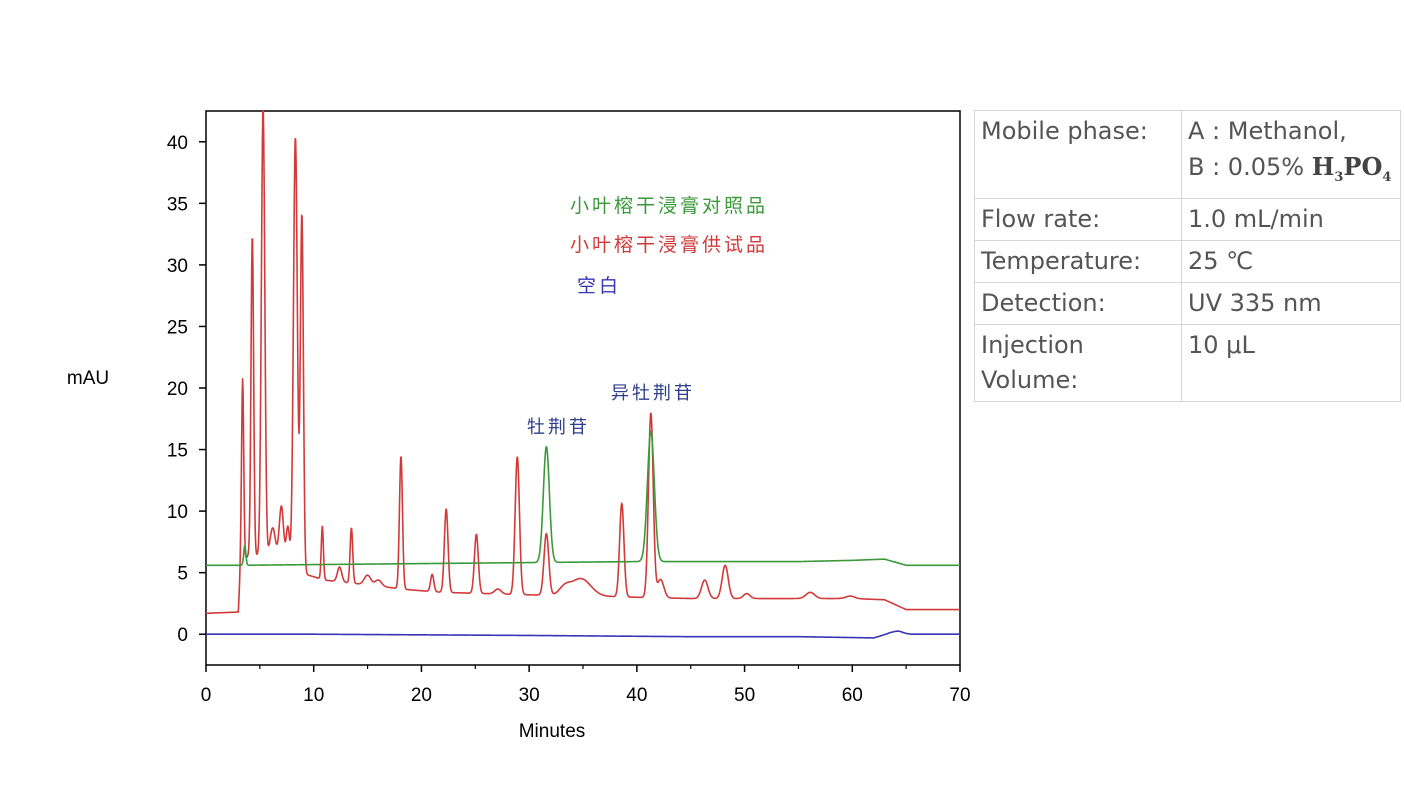 This screenshot has width=1404, height=800. I want to click on x-tick-label: 50, so click(744, 695).